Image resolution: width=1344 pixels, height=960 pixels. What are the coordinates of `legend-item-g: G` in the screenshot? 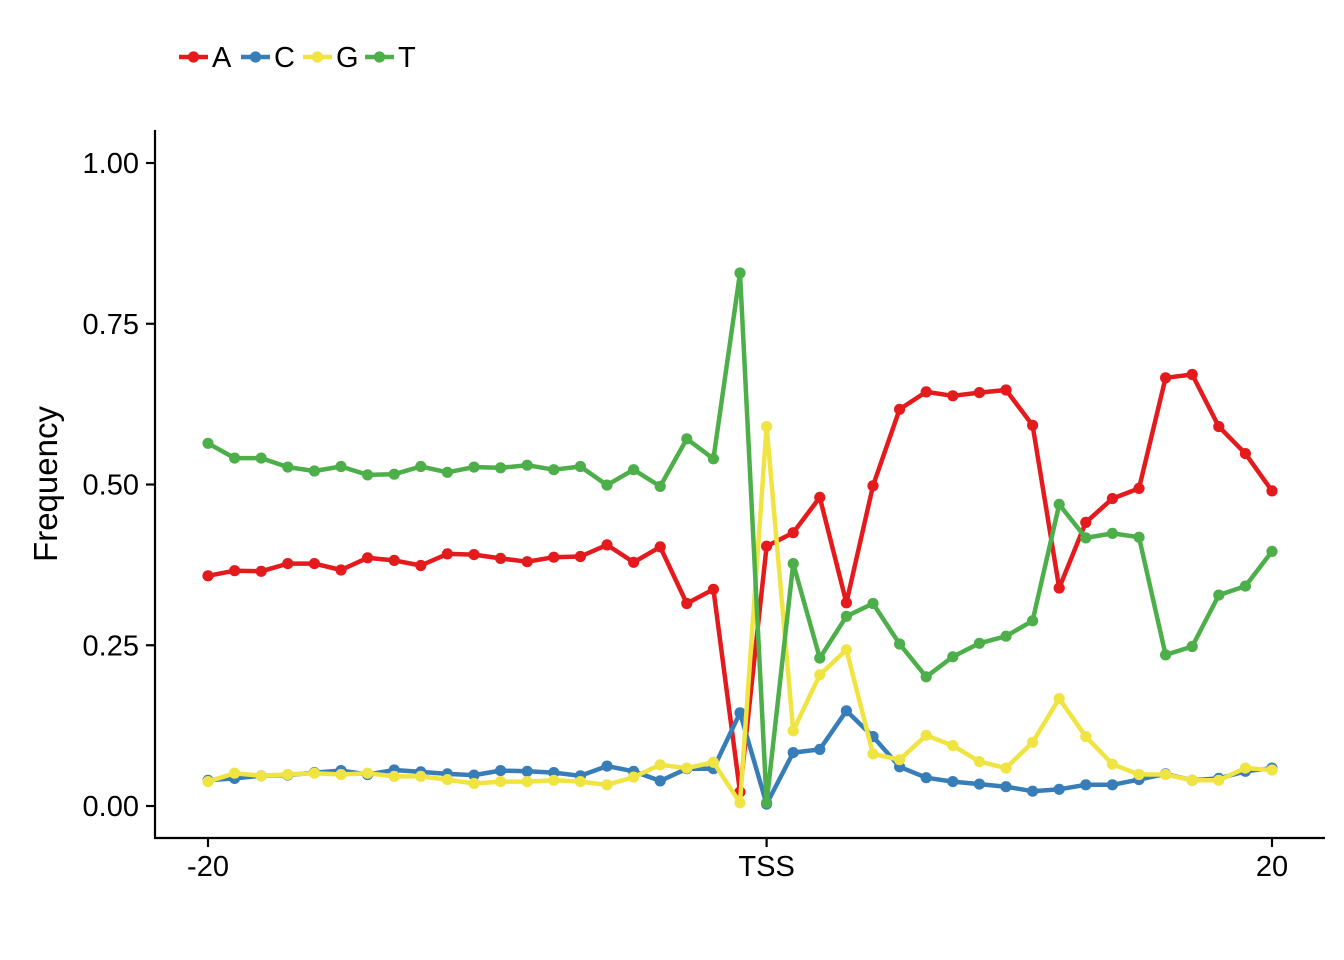 It's located at (331, 58).